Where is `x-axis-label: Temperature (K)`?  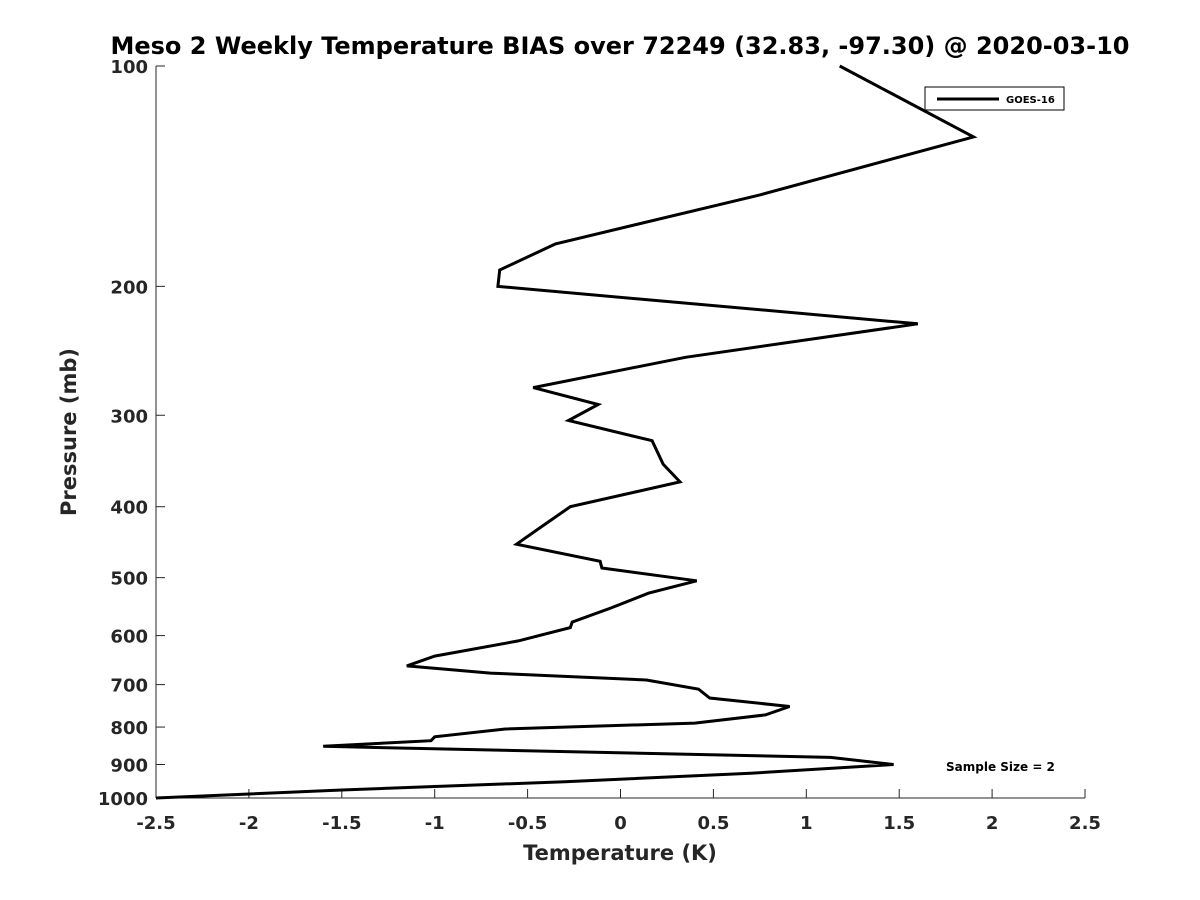 x-axis-label: Temperature (K) is located at coordinates (620, 853).